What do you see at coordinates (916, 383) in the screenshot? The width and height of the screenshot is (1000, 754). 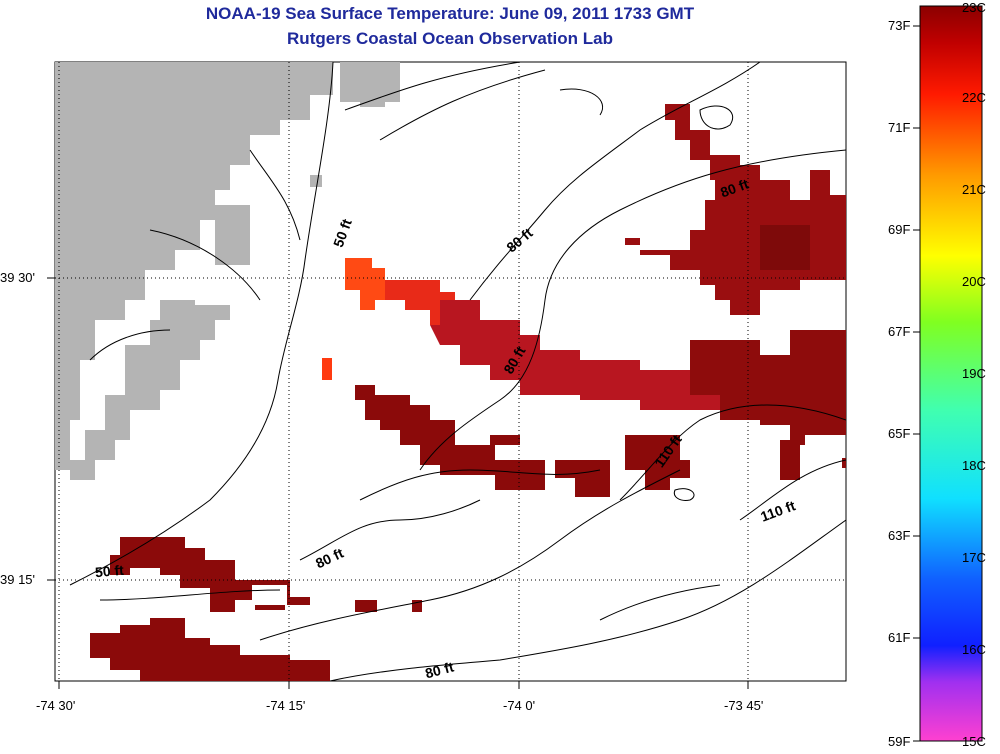 I see `colorbar-ticks` at bounding box center [916, 383].